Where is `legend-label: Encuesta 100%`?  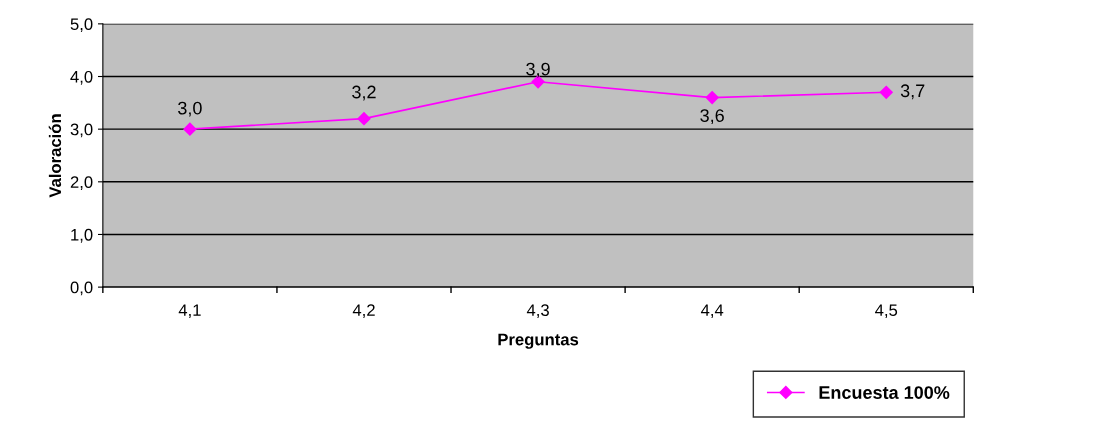
legend-label: Encuesta 100% is located at coordinates (884, 392).